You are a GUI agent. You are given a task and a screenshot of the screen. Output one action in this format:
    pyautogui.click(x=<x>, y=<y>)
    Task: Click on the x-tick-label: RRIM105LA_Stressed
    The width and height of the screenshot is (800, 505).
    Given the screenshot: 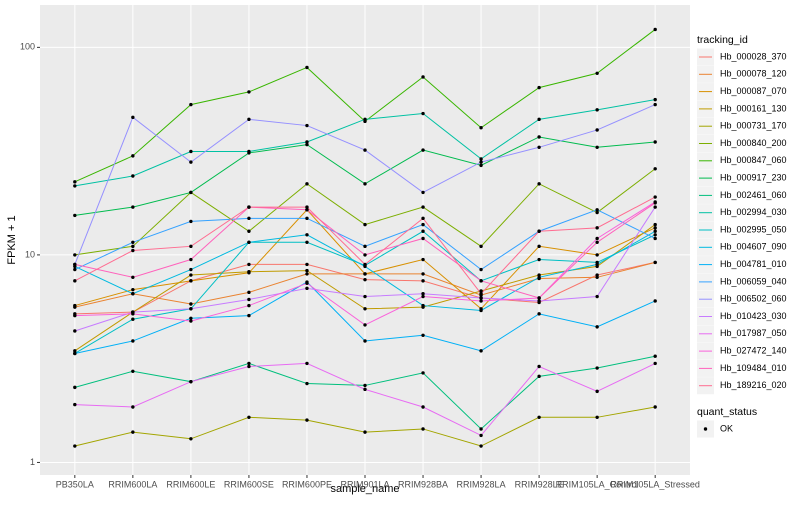 What is the action you would take?
    pyautogui.click(x=655, y=484)
    